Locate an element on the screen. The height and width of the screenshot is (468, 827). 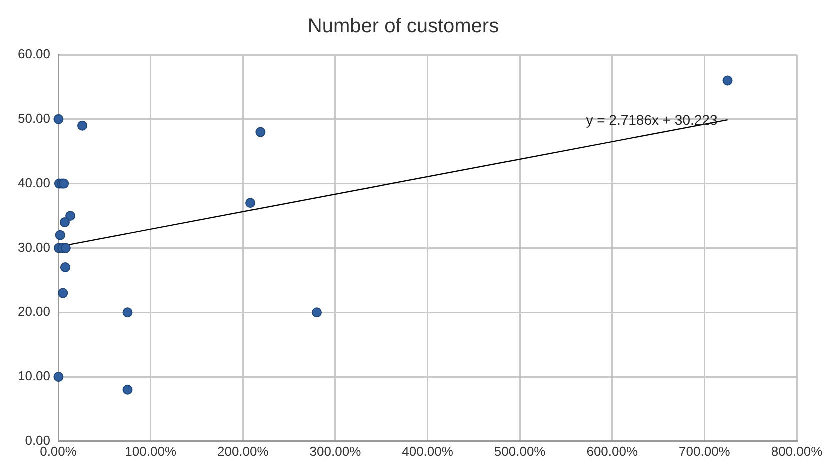
x-tick-label: 200.00% is located at coordinates (243, 451).